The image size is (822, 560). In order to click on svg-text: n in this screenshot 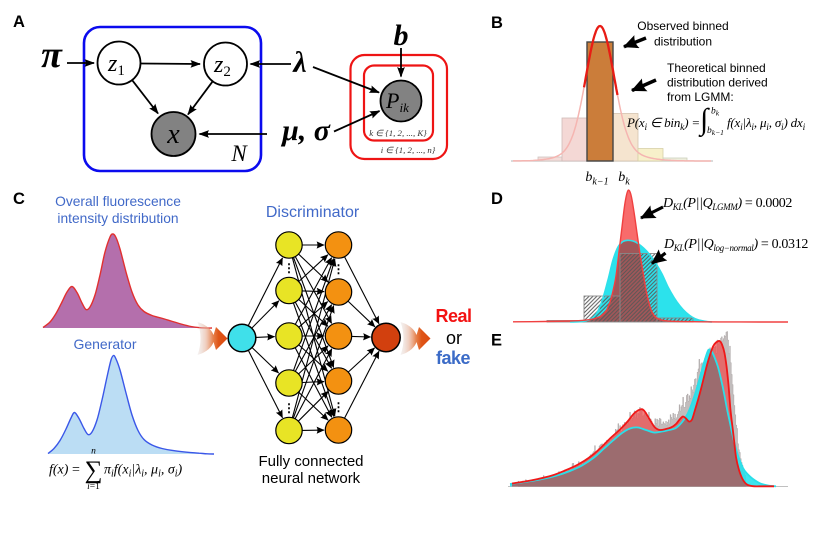, I will do `click(93, 452)`.